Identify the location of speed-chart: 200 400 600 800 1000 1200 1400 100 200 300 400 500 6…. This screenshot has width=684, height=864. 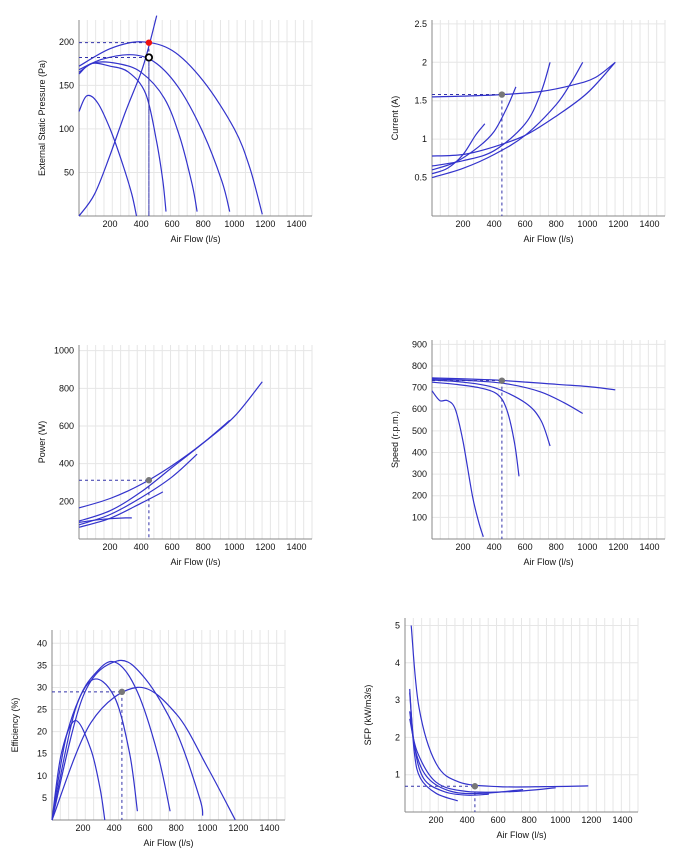
(528, 453).